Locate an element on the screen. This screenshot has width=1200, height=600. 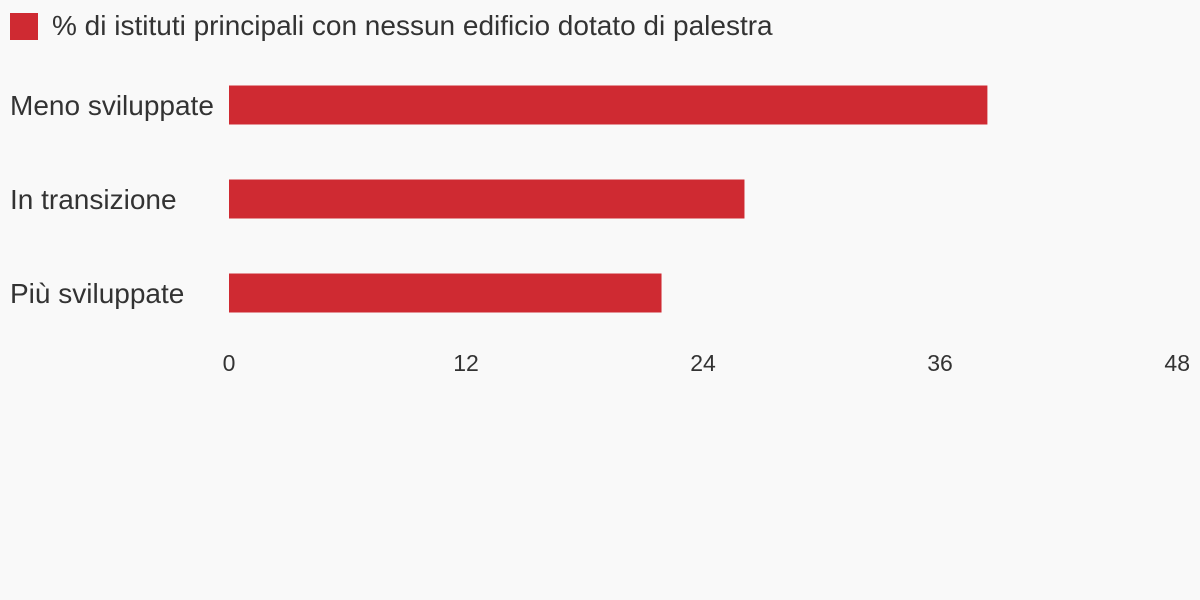
category-label: Meno sviluppate is located at coordinates (112, 105).